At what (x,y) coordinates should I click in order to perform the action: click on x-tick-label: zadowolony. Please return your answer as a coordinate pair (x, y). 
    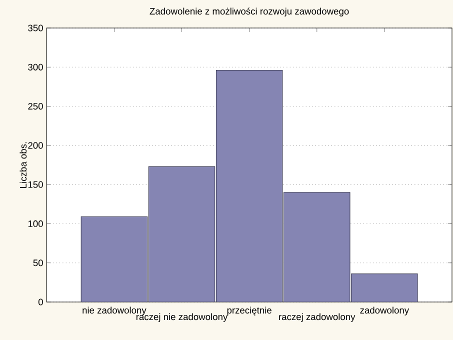
    Looking at the image, I should click on (385, 311).